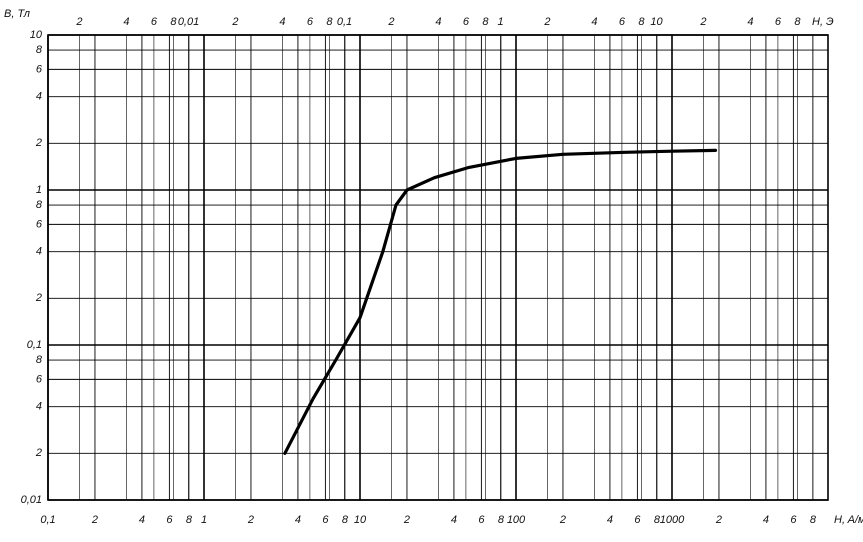 The image size is (863, 542). What do you see at coordinates (39, 190) in the screenshot?
I see `y-tick-label: 1` at bounding box center [39, 190].